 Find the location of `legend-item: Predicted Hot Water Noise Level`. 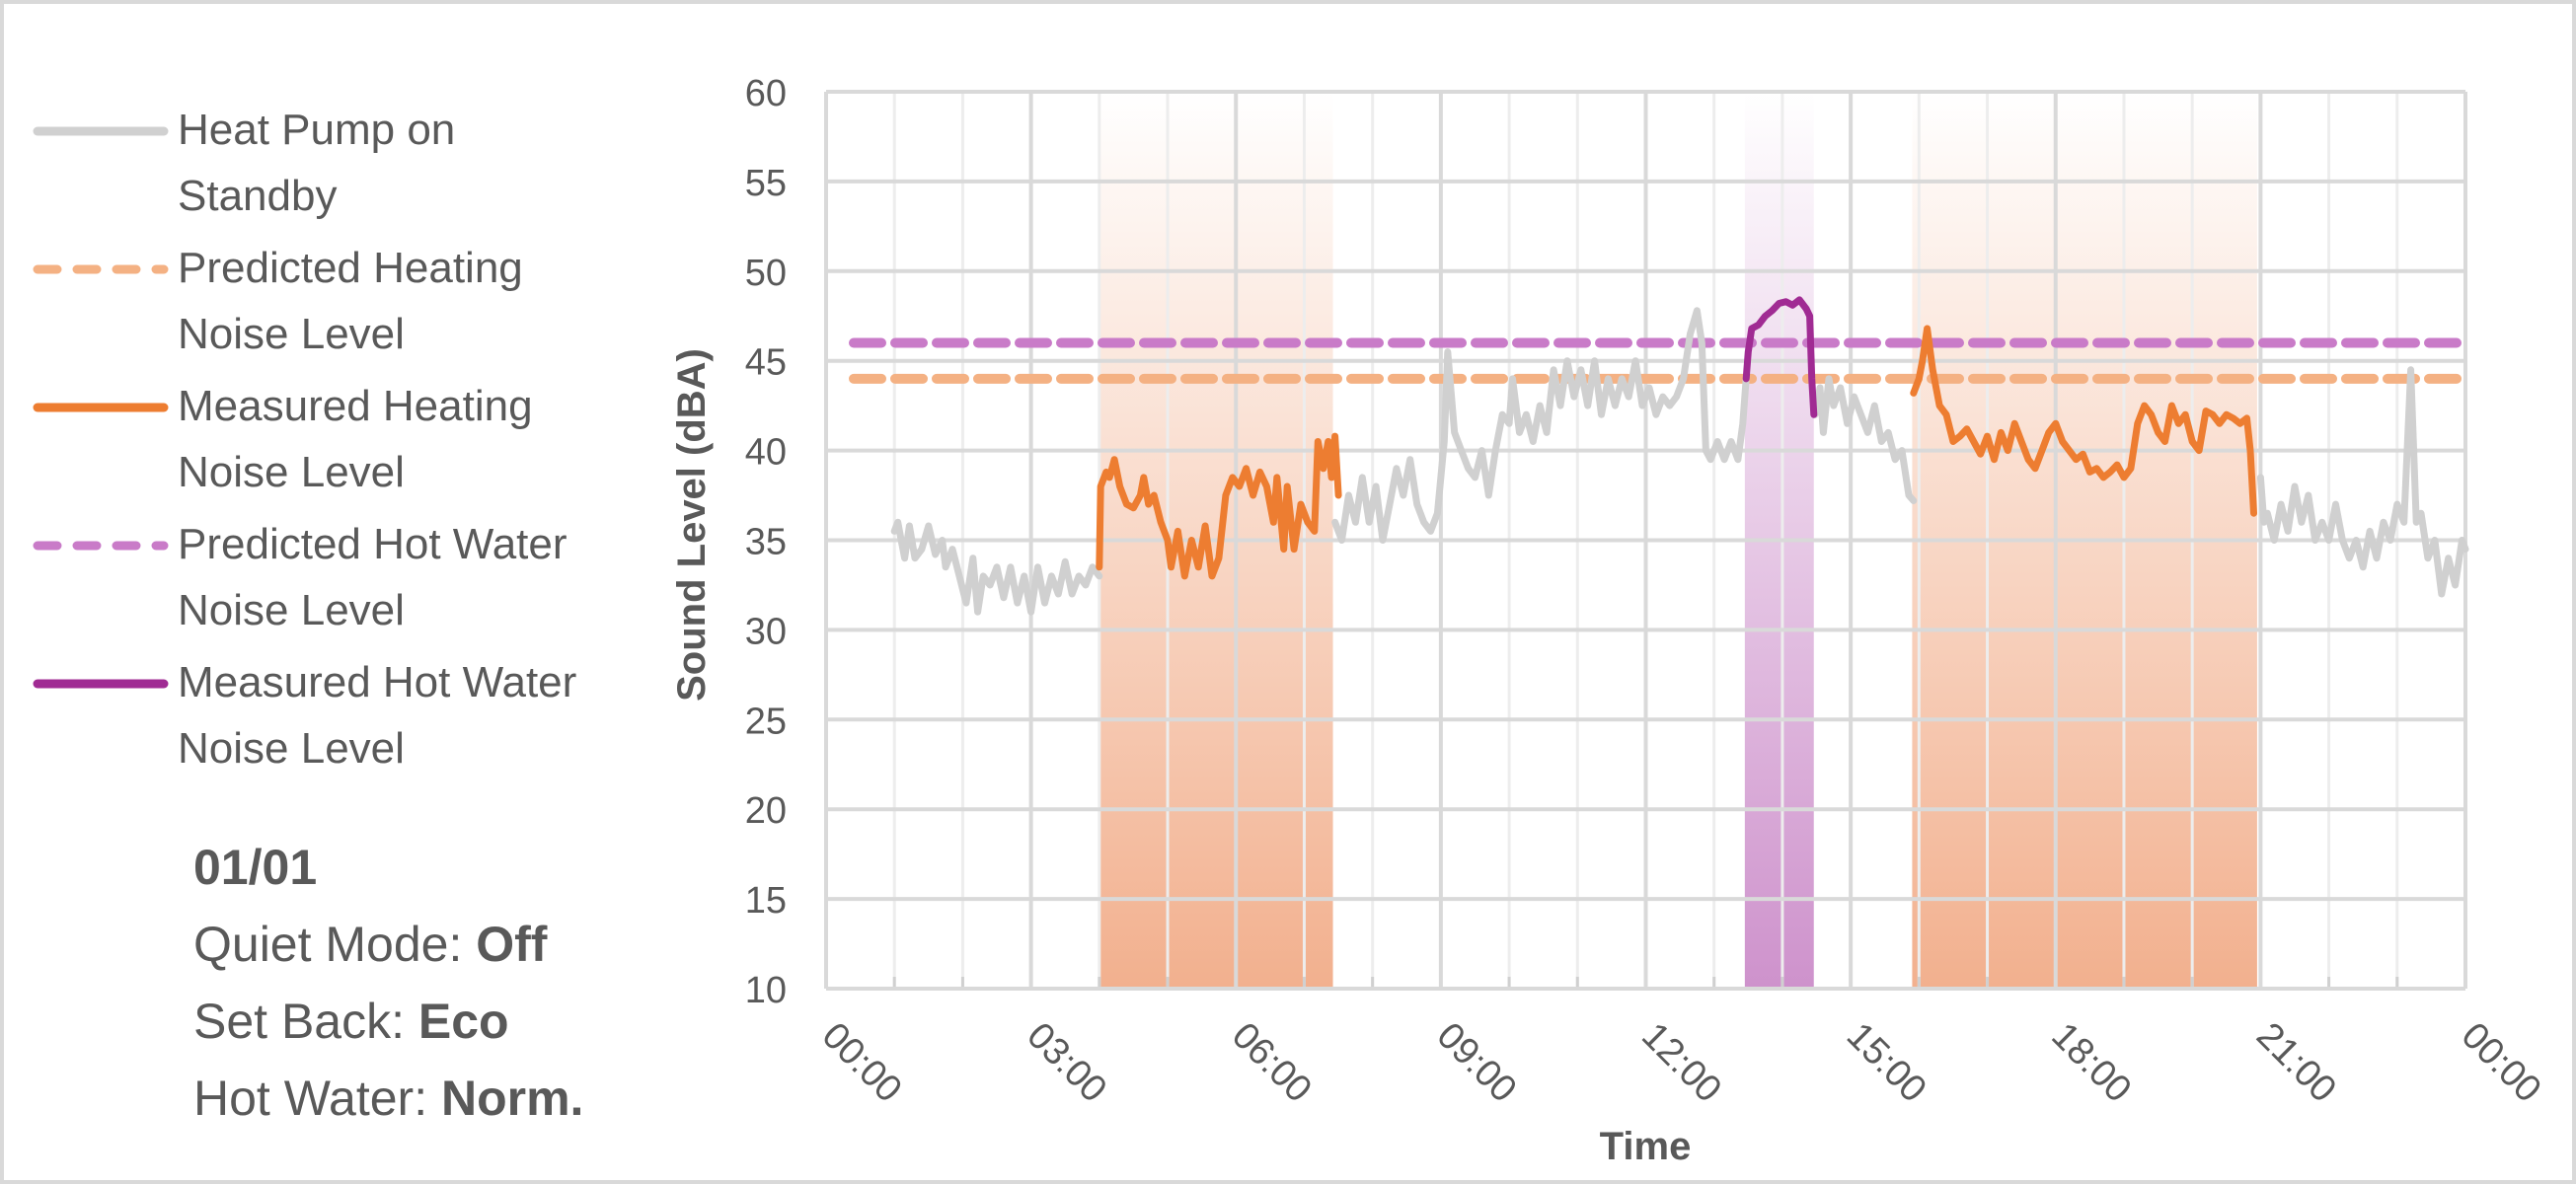

legend-item: Predicted Hot Water Noise Level is located at coordinates (334, 580).